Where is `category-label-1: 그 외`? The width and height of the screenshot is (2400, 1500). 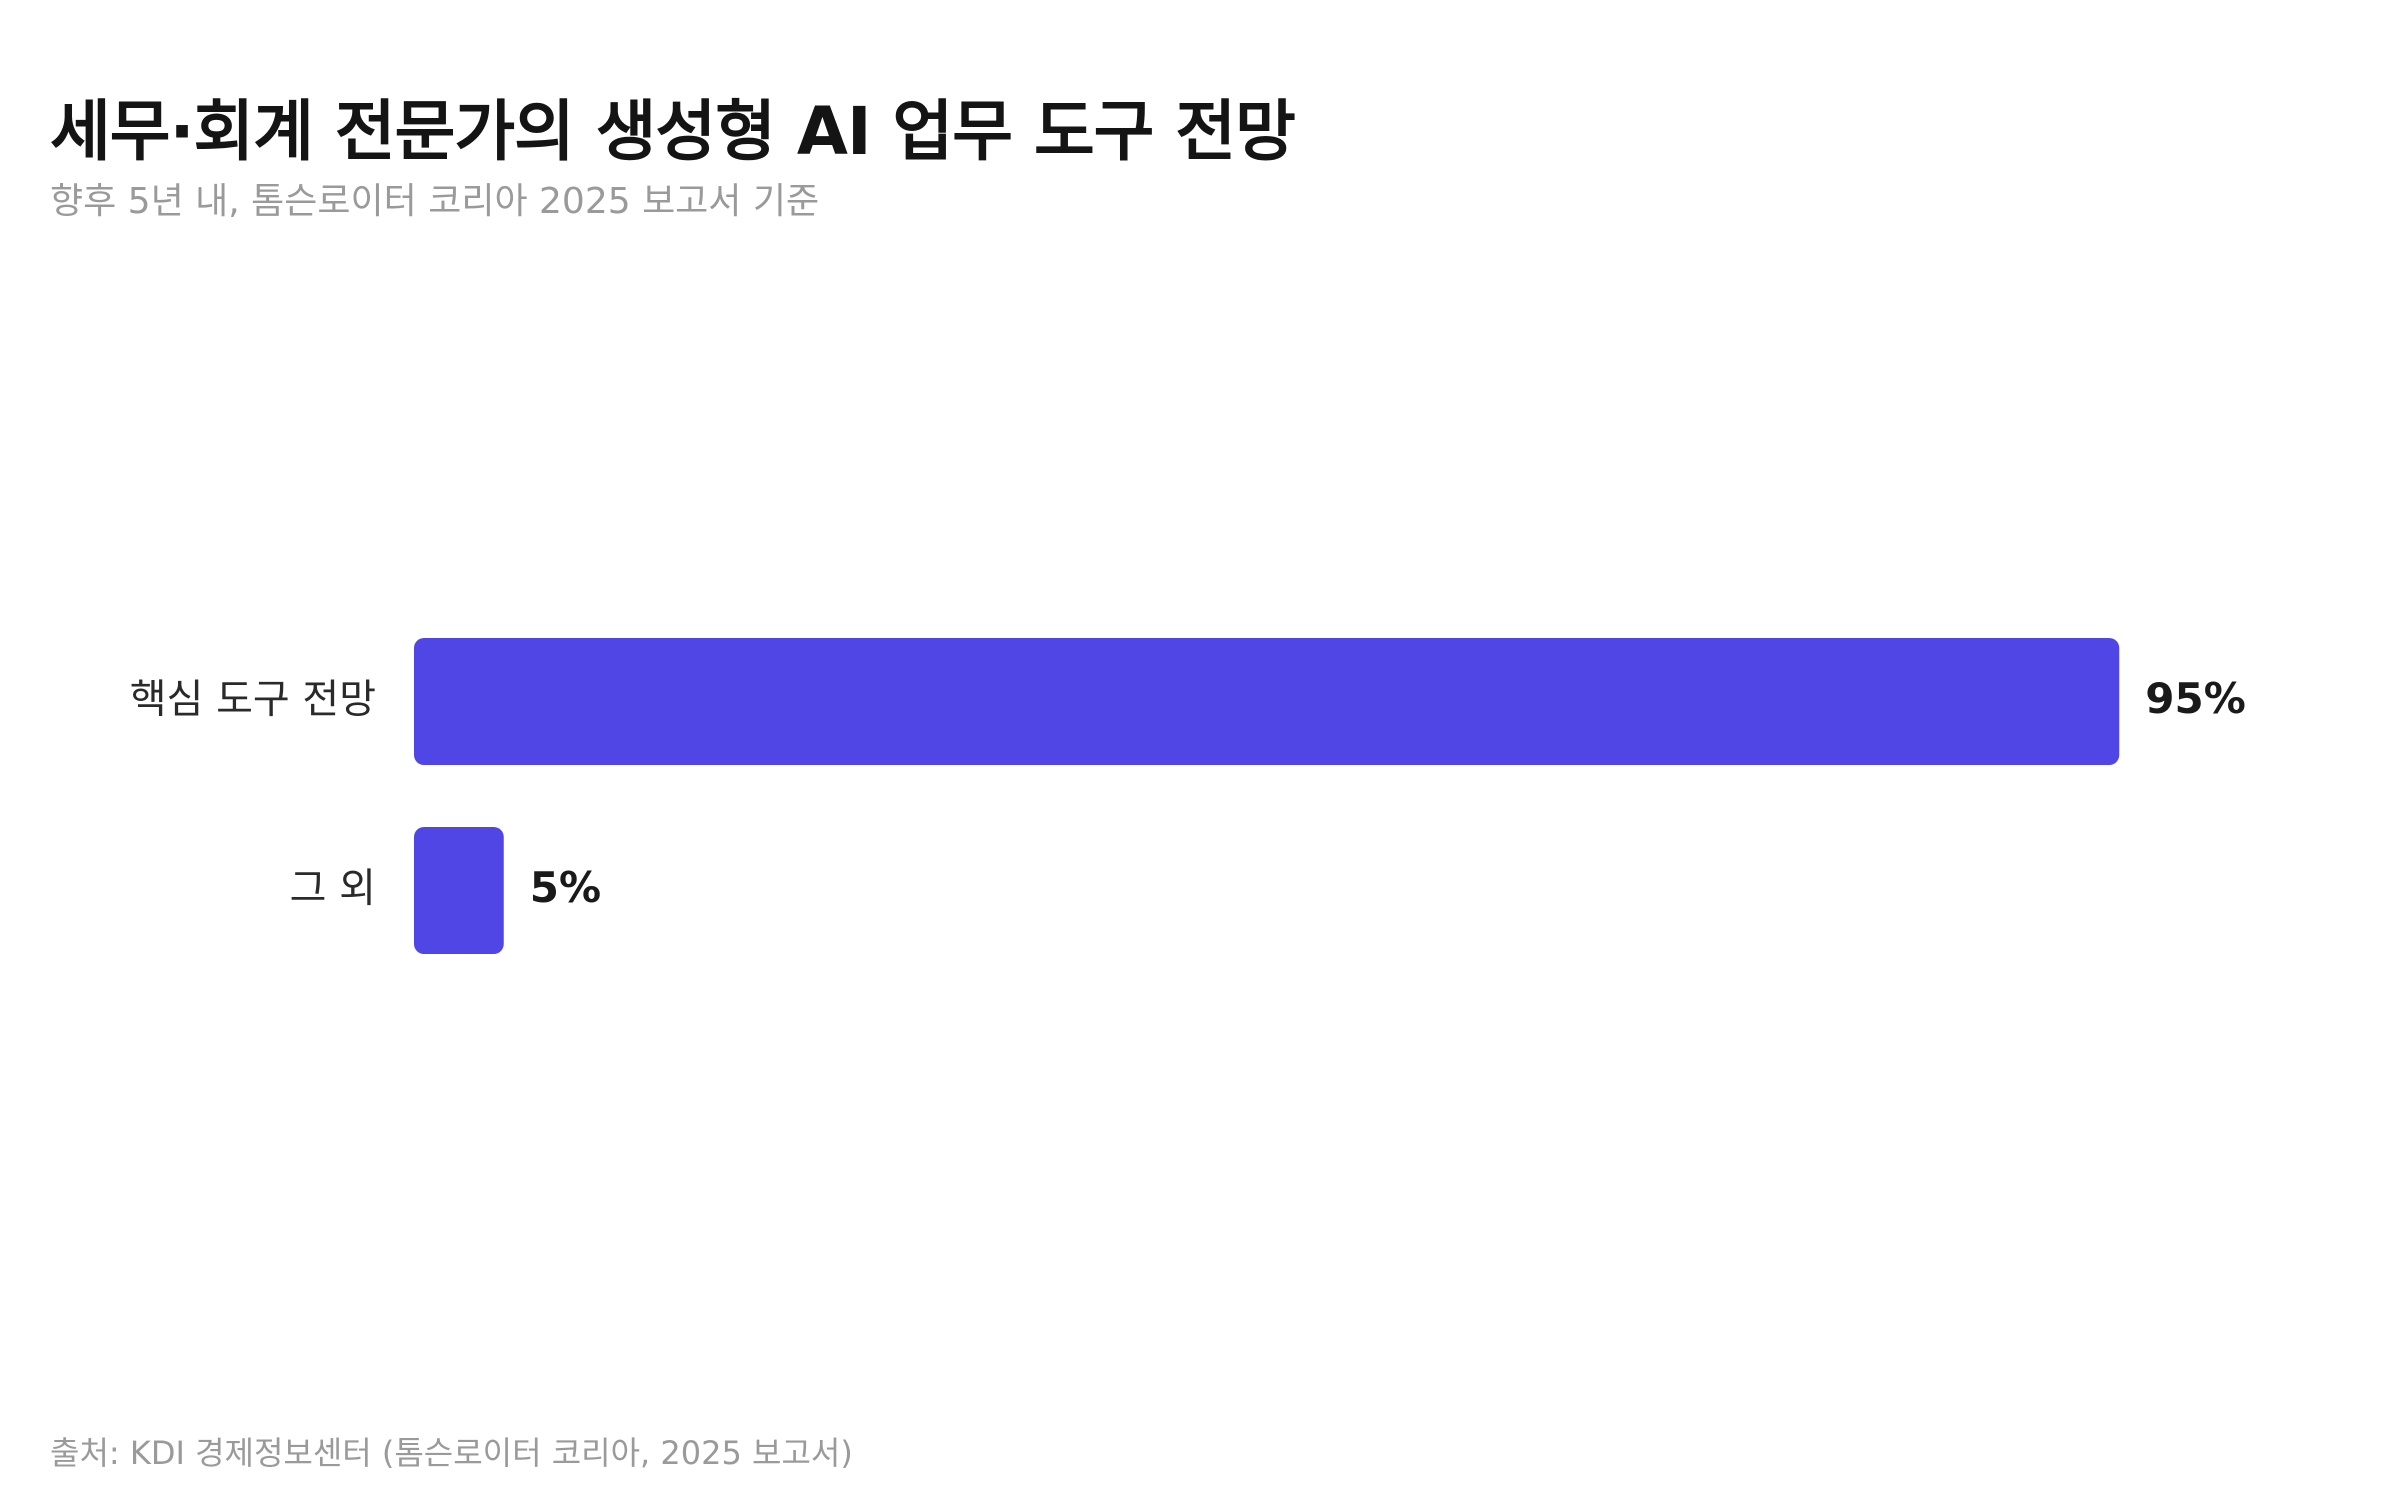
category-label-1: 그 외 is located at coordinates (333, 889).